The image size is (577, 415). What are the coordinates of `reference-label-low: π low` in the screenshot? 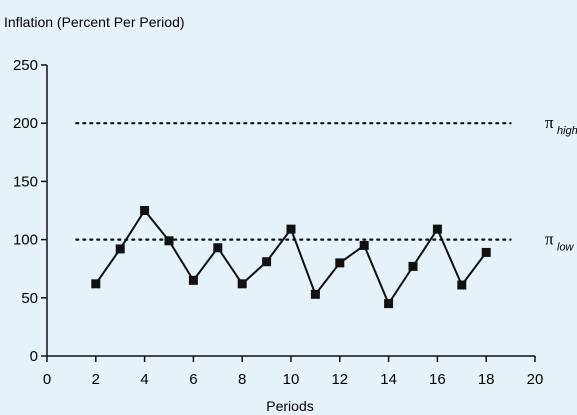 It's located at (560, 242).